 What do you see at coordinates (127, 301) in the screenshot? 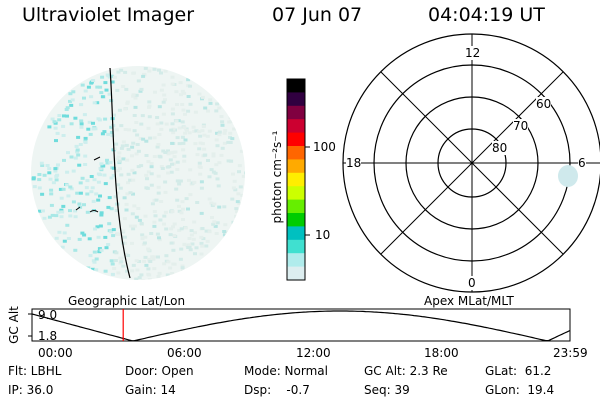
I see `geographic-caption: Geographic Lat/Lon` at bounding box center [127, 301].